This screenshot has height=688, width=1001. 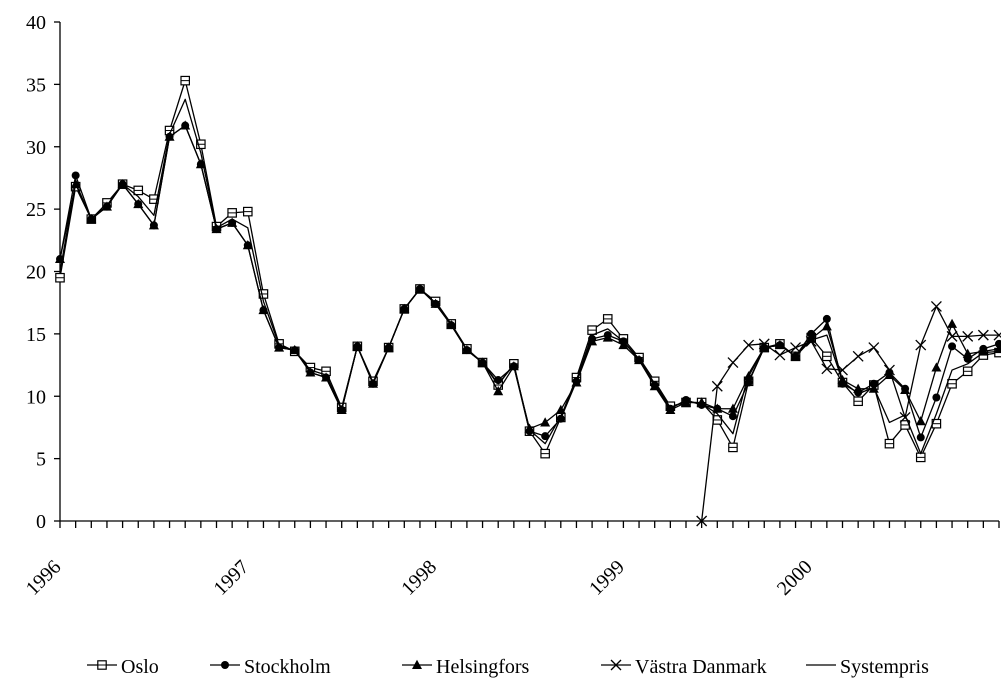 I want to click on legend-label: Västra Danmark, so click(x=701, y=667).